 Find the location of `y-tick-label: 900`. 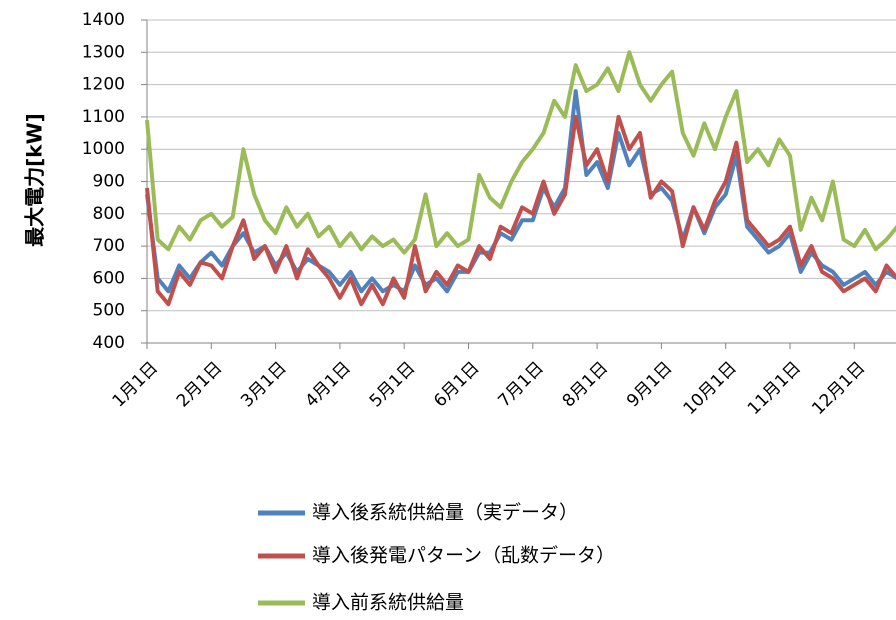

y-tick-label: 900 is located at coordinates (109, 182).